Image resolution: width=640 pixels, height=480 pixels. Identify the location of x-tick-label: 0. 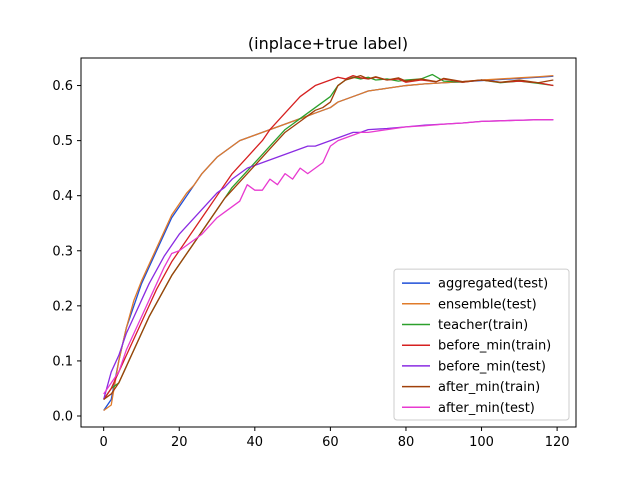
(104, 442).